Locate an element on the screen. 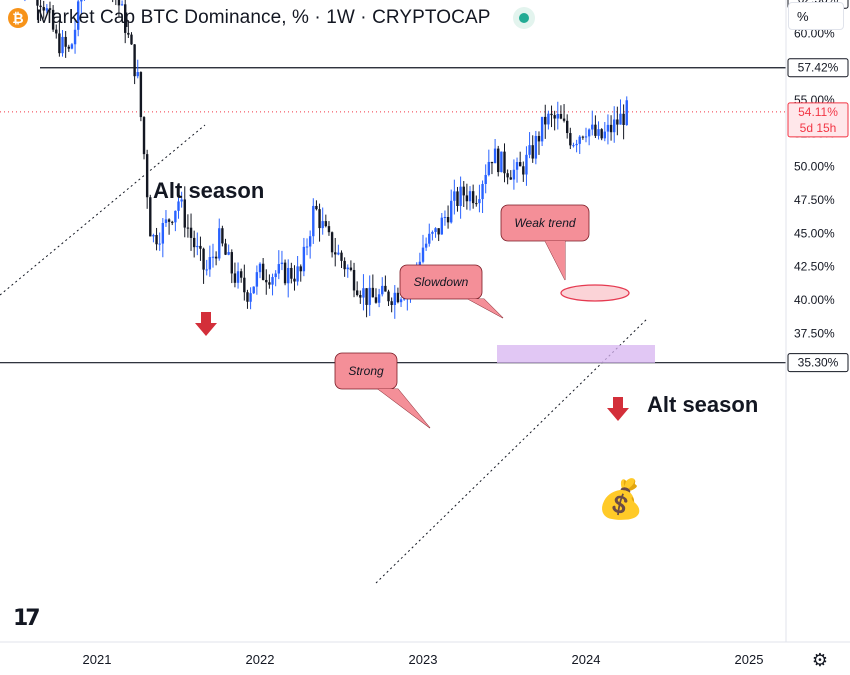 The image size is (850, 675). time-axis: 2021 2022 2023 2024 2025 is located at coordinates (425, 654).